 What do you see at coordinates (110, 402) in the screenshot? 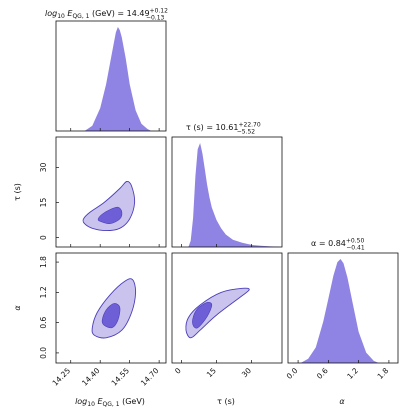
I see `xlabel-logE: log10 EQG, 1 (GeV)` at bounding box center [110, 402].